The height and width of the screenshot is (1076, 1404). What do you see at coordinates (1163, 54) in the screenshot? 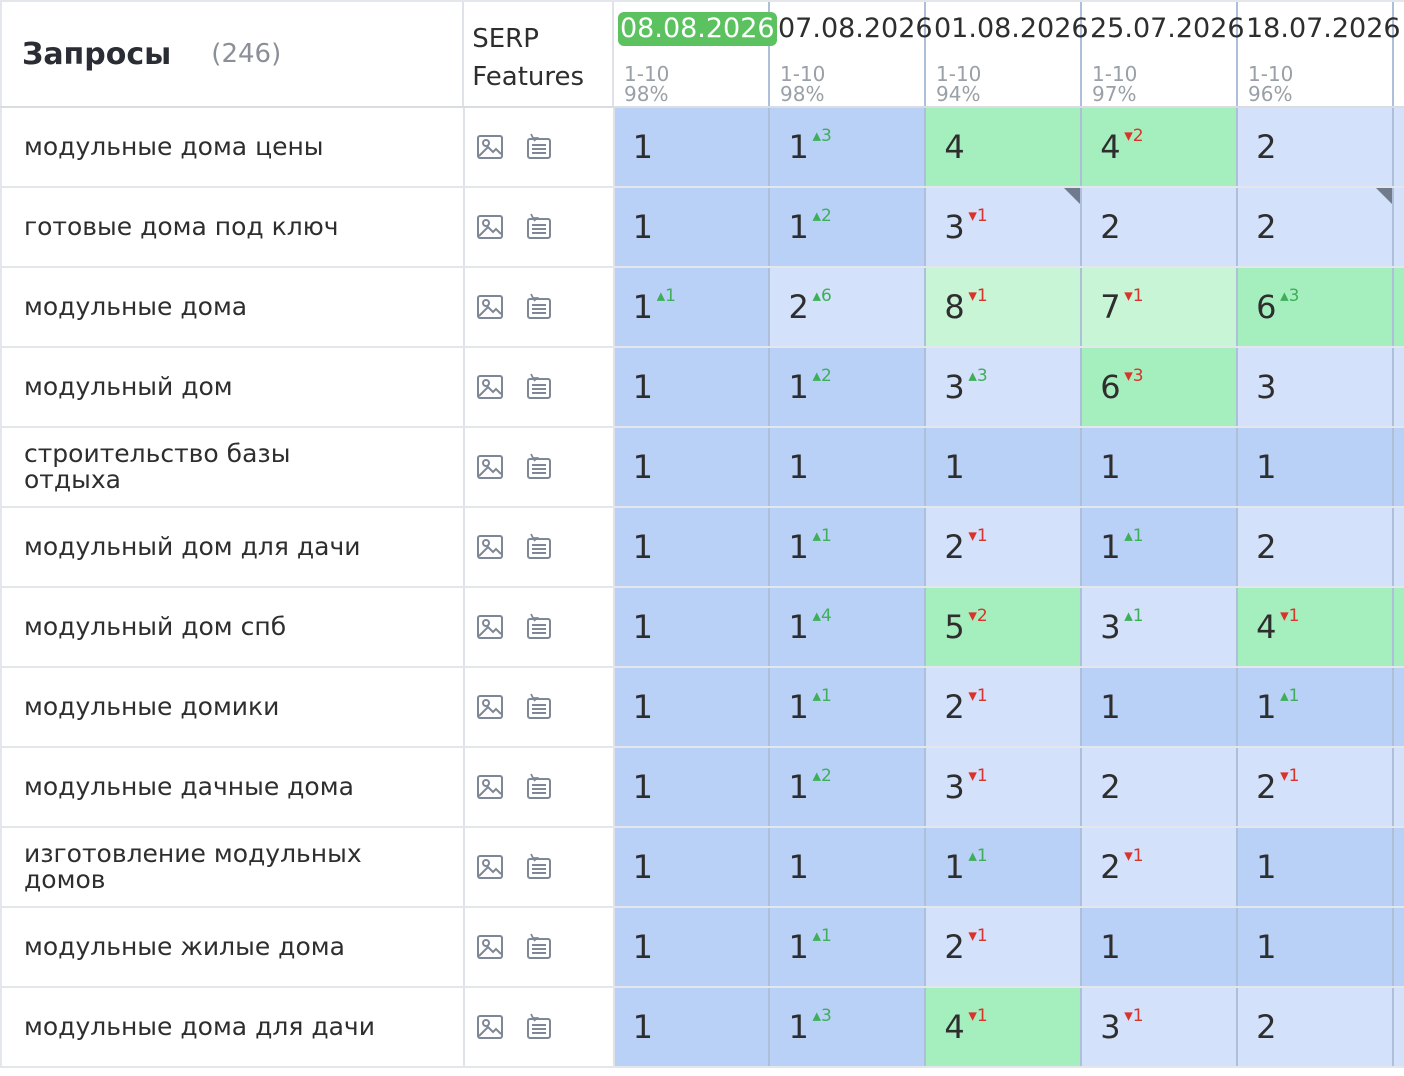
I see `date-column-header: 25.07.2026 1-10 97%` at bounding box center [1163, 54].